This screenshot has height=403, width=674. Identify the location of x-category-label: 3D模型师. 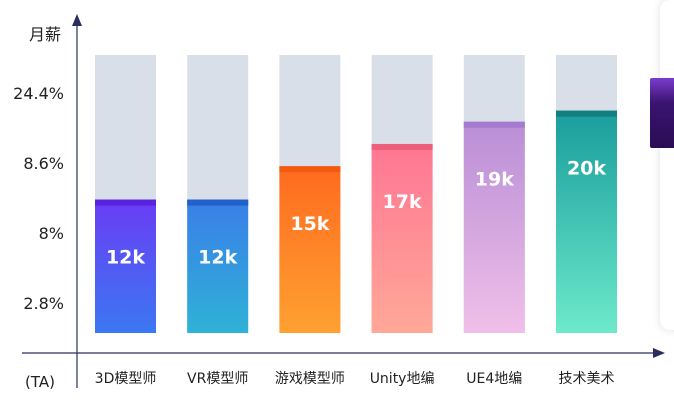
(126, 379).